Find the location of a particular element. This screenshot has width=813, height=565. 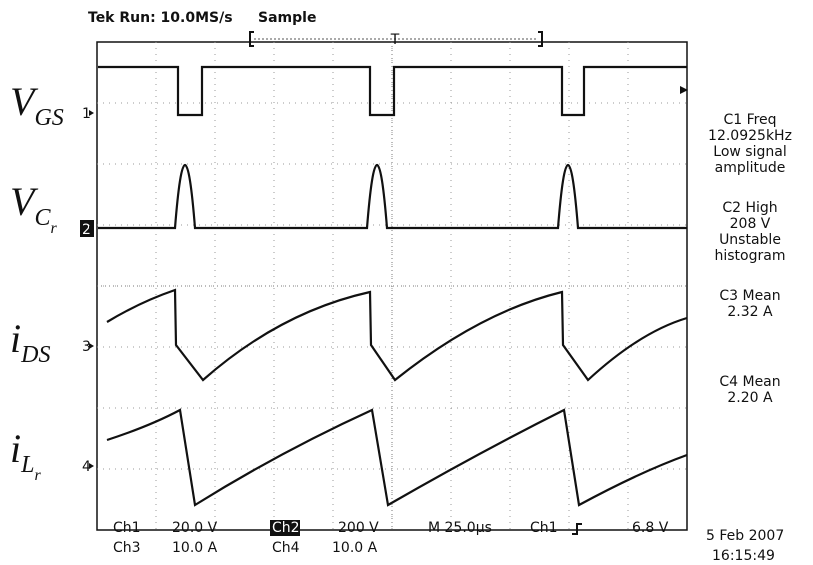

channel-marker: 1 is located at coordinates (86, 114).